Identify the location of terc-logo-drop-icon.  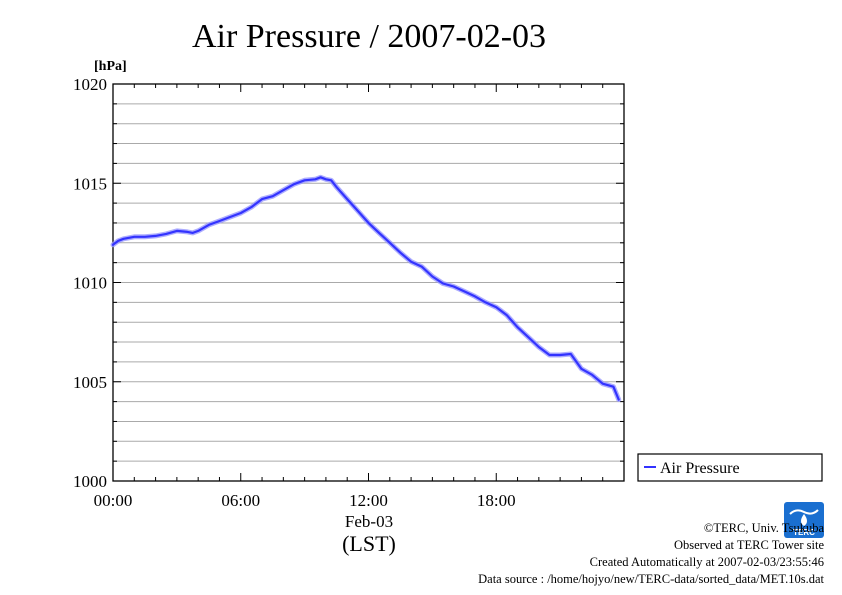
(804, 520).